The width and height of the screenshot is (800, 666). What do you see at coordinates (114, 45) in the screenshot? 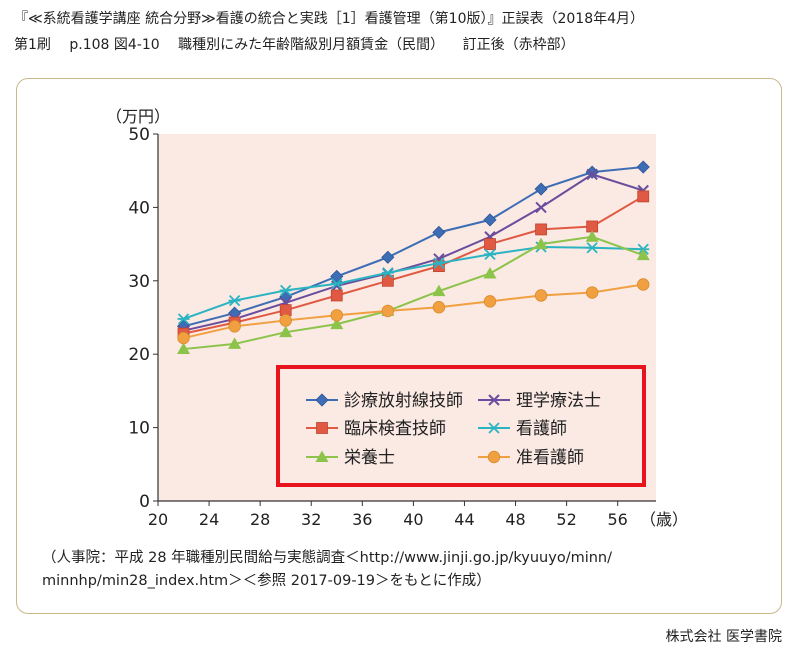
I see `page-reference: p.108 図4-10` at bounding box center [114, 45].